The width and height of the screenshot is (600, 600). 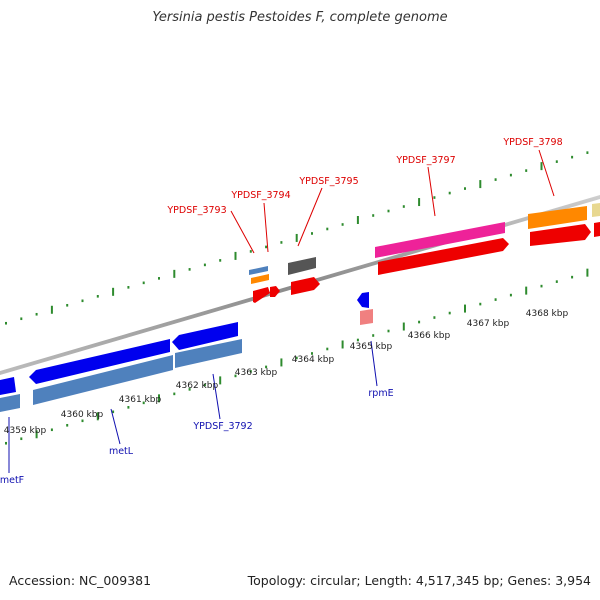 What do you see at coordinates (196, 210) in the screenshot?
I see `gene-label: YPDSF_3793` at bounding box center [196, 210].